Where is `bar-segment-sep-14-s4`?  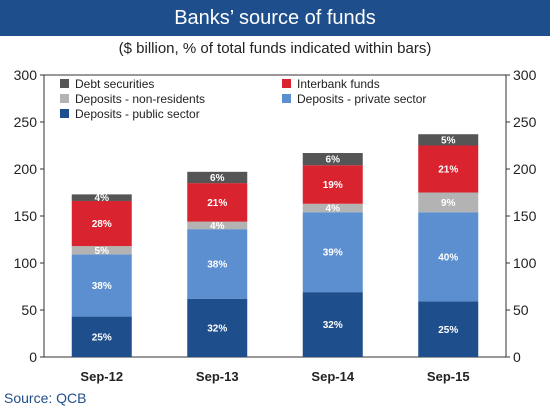
bar-segment-sep-14-s4 is located at coordinates (332, 159).